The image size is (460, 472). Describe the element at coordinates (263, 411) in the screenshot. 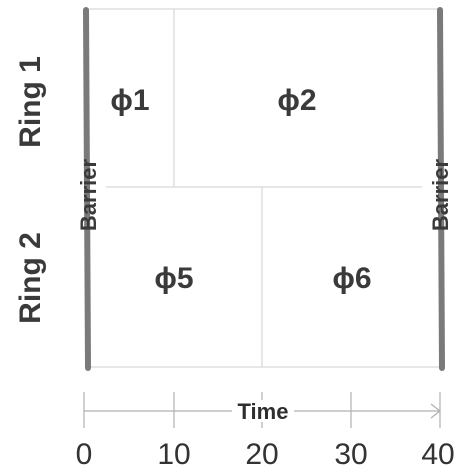

I see `time-axis-title: Time` at that location.